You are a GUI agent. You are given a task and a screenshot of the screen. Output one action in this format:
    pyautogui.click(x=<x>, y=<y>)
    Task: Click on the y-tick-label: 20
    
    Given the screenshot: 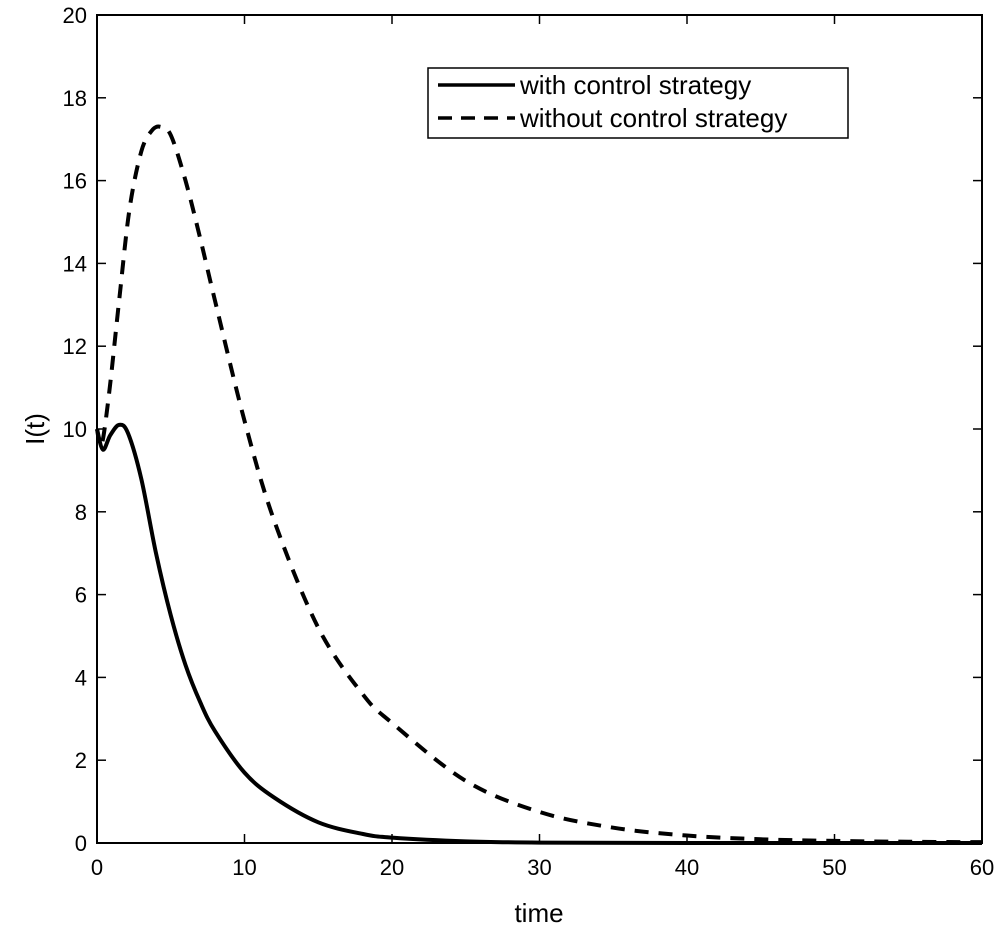 What is the action you would take?
    pyautogui.click(x=75, y=15)
    